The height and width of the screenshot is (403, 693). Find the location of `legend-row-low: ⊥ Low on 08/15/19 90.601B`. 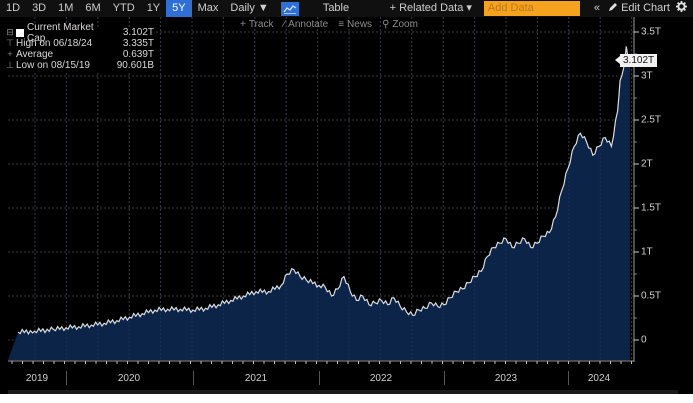

legend-row-low: ⊥ Low on 08/15/19 90.601B is located at coordinates (79, 65).